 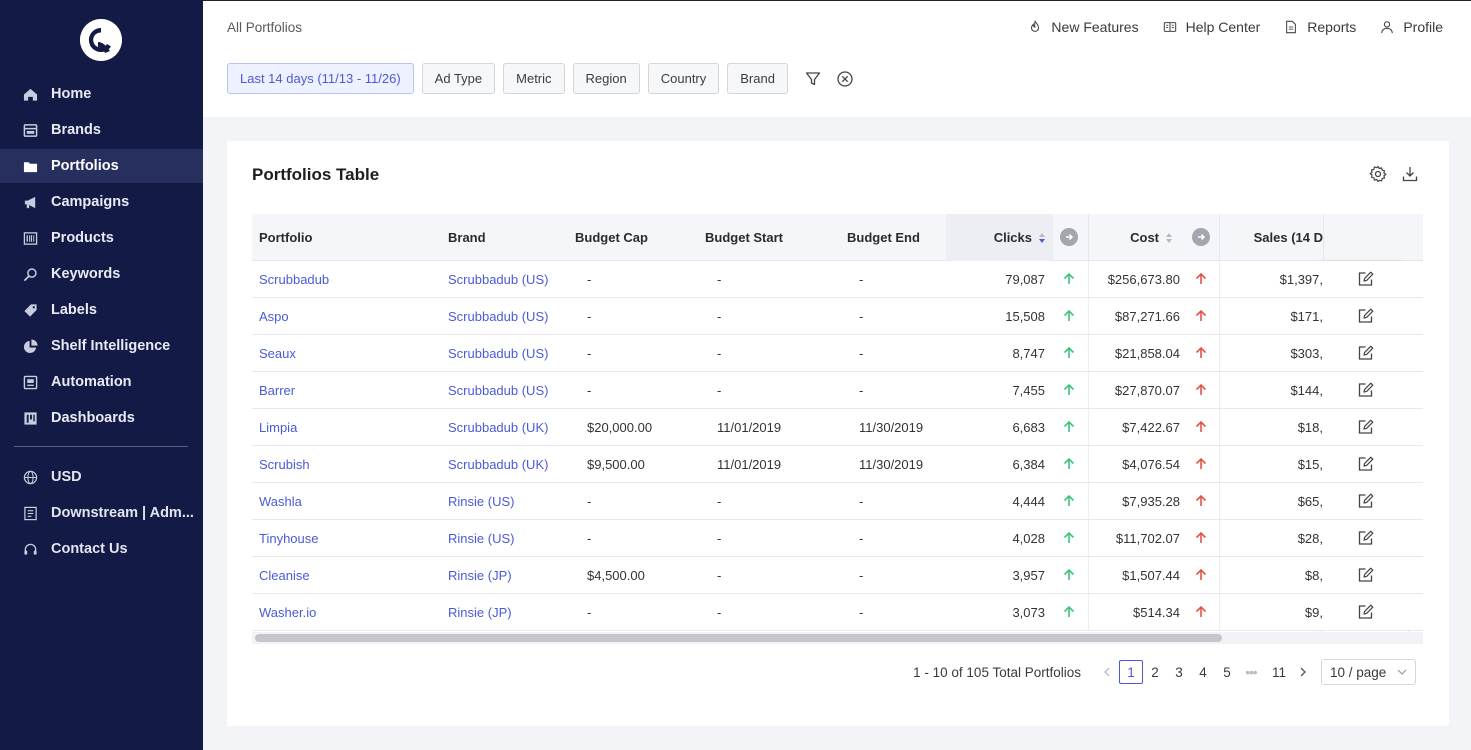 What do you see at coordinates (606, 78) in the screenshot?
I see `region-filter: Region` at bounding box center [606, 78].